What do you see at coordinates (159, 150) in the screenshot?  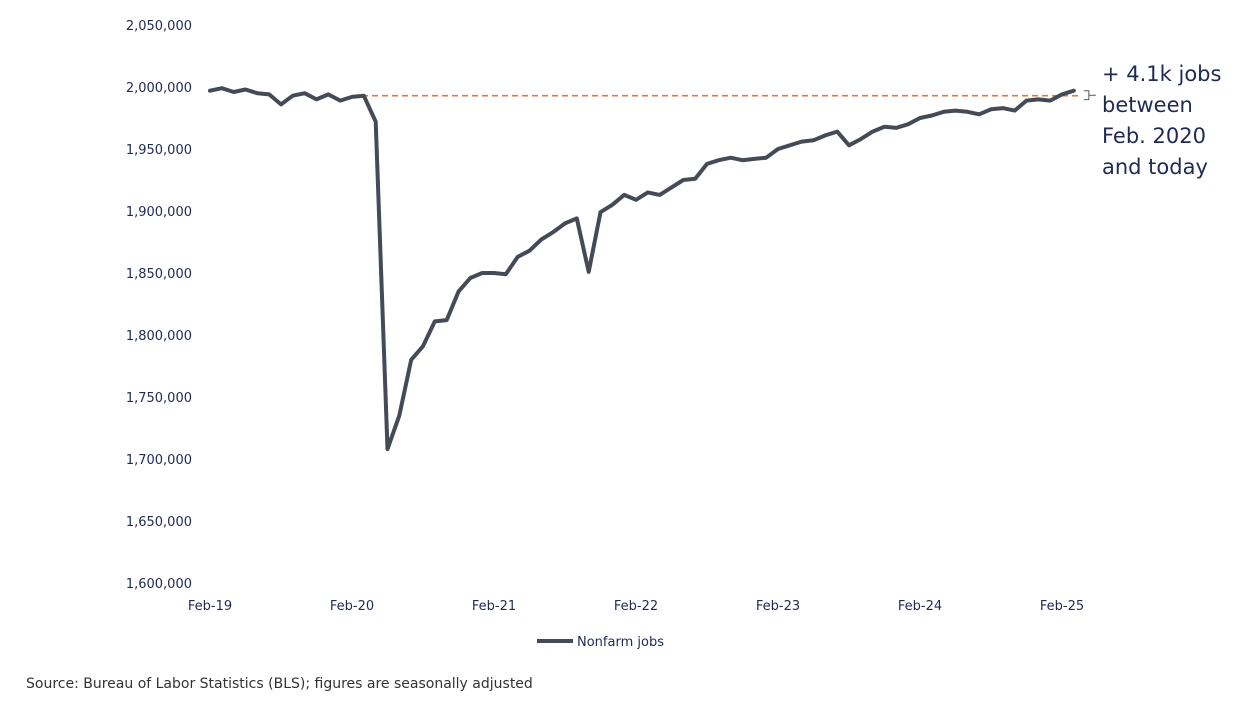 I see `y-tick-label: 1,950,000` at bounding box center [159, 150].